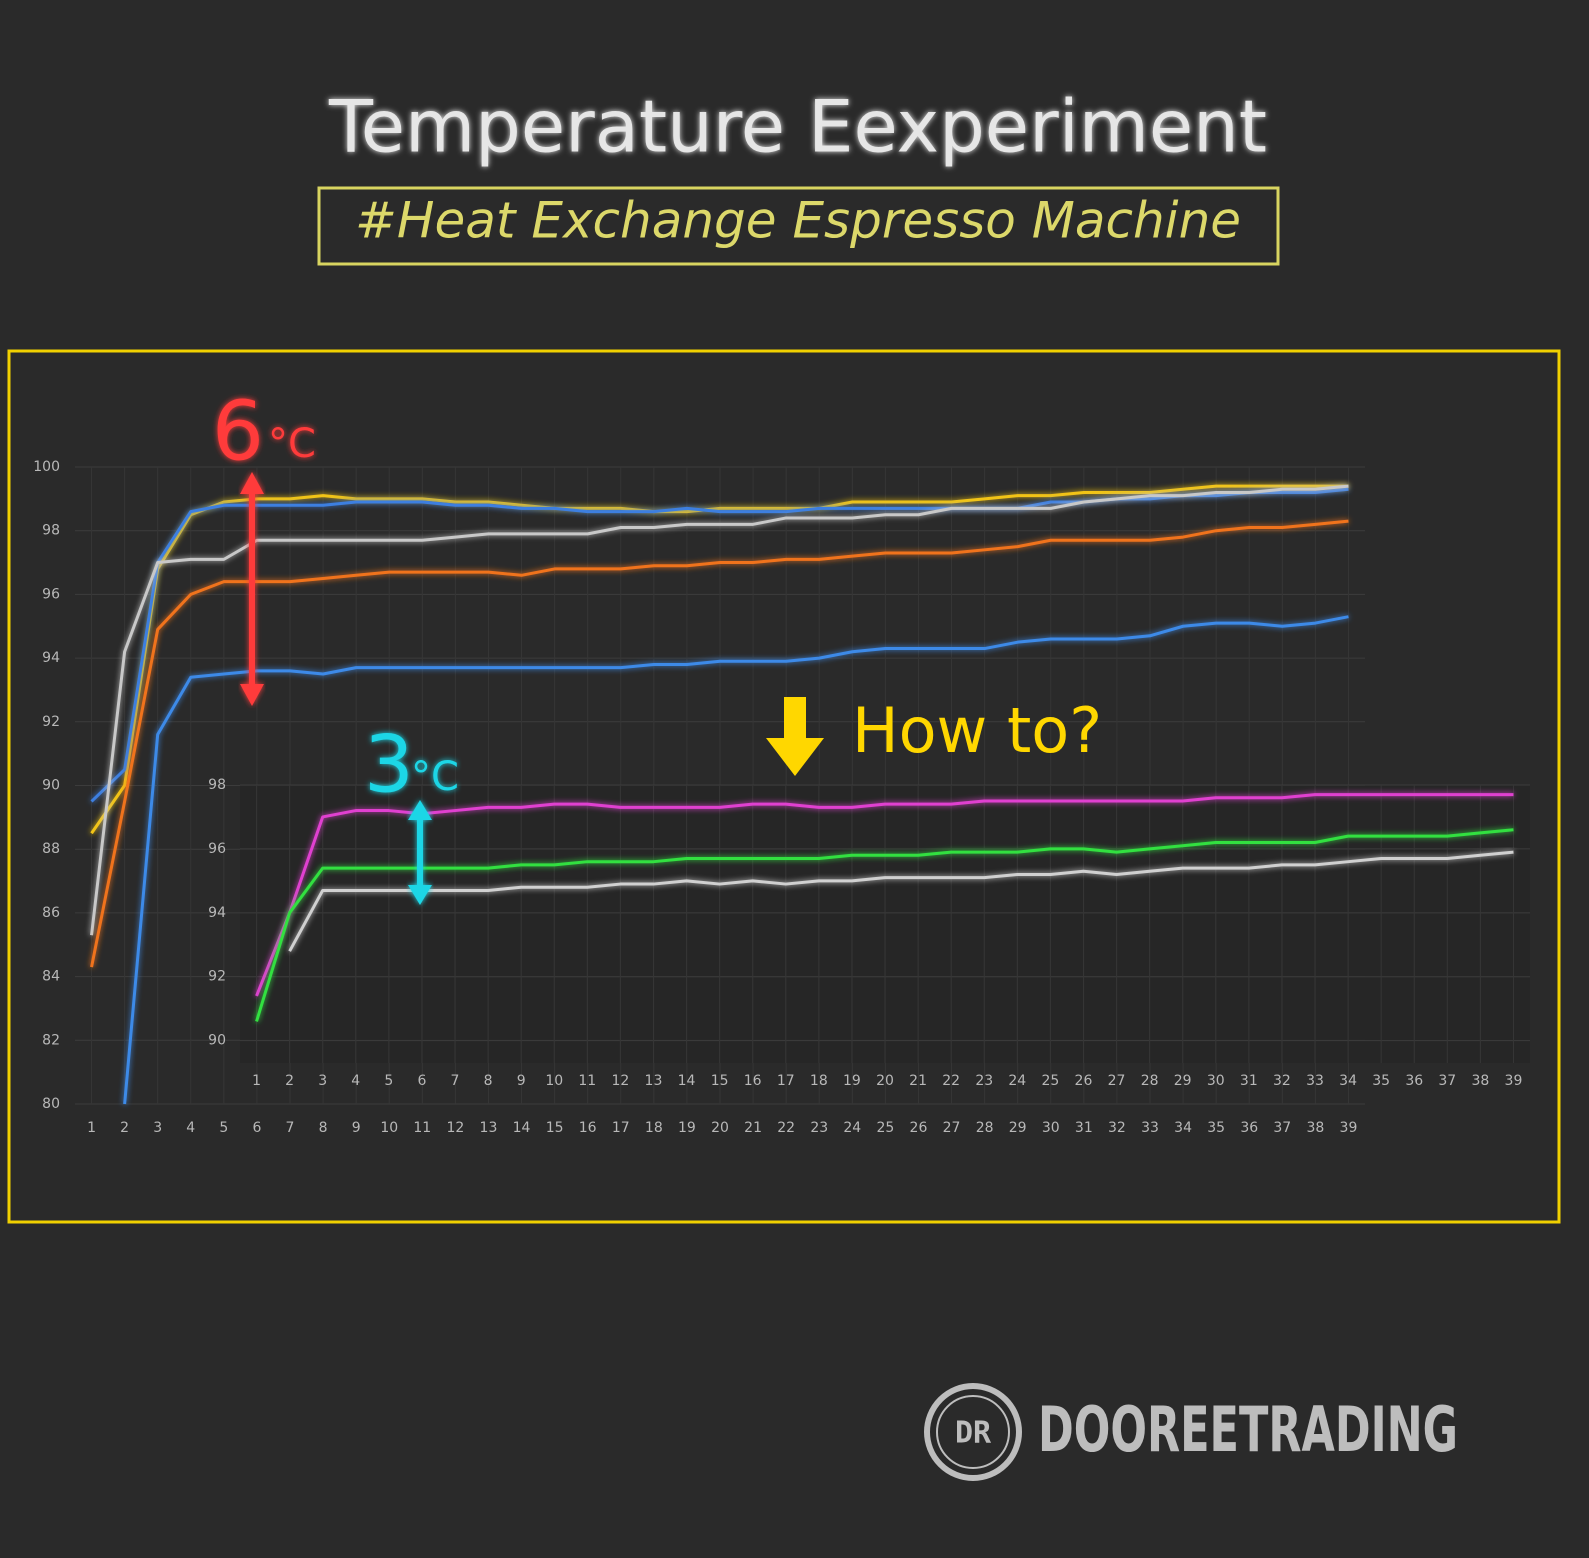 This screenshot has width=1589, height=1558. Describe the element at coordinates (238, 431) in the screenshot. I see `annotation: 6` at that location.